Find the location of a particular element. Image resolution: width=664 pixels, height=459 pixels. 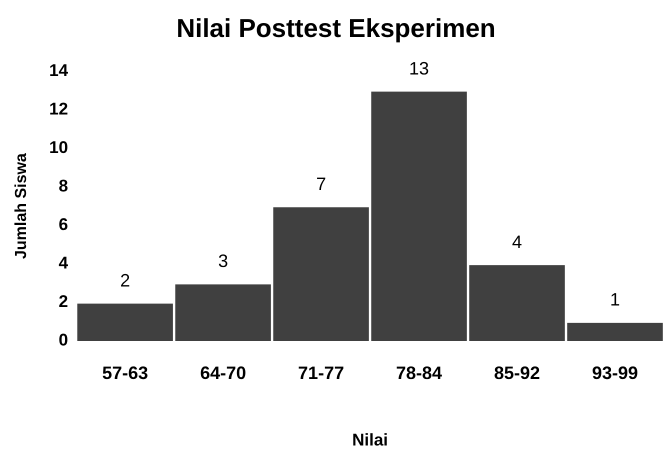

data-label: 13 is located at coordinates (419, 68).